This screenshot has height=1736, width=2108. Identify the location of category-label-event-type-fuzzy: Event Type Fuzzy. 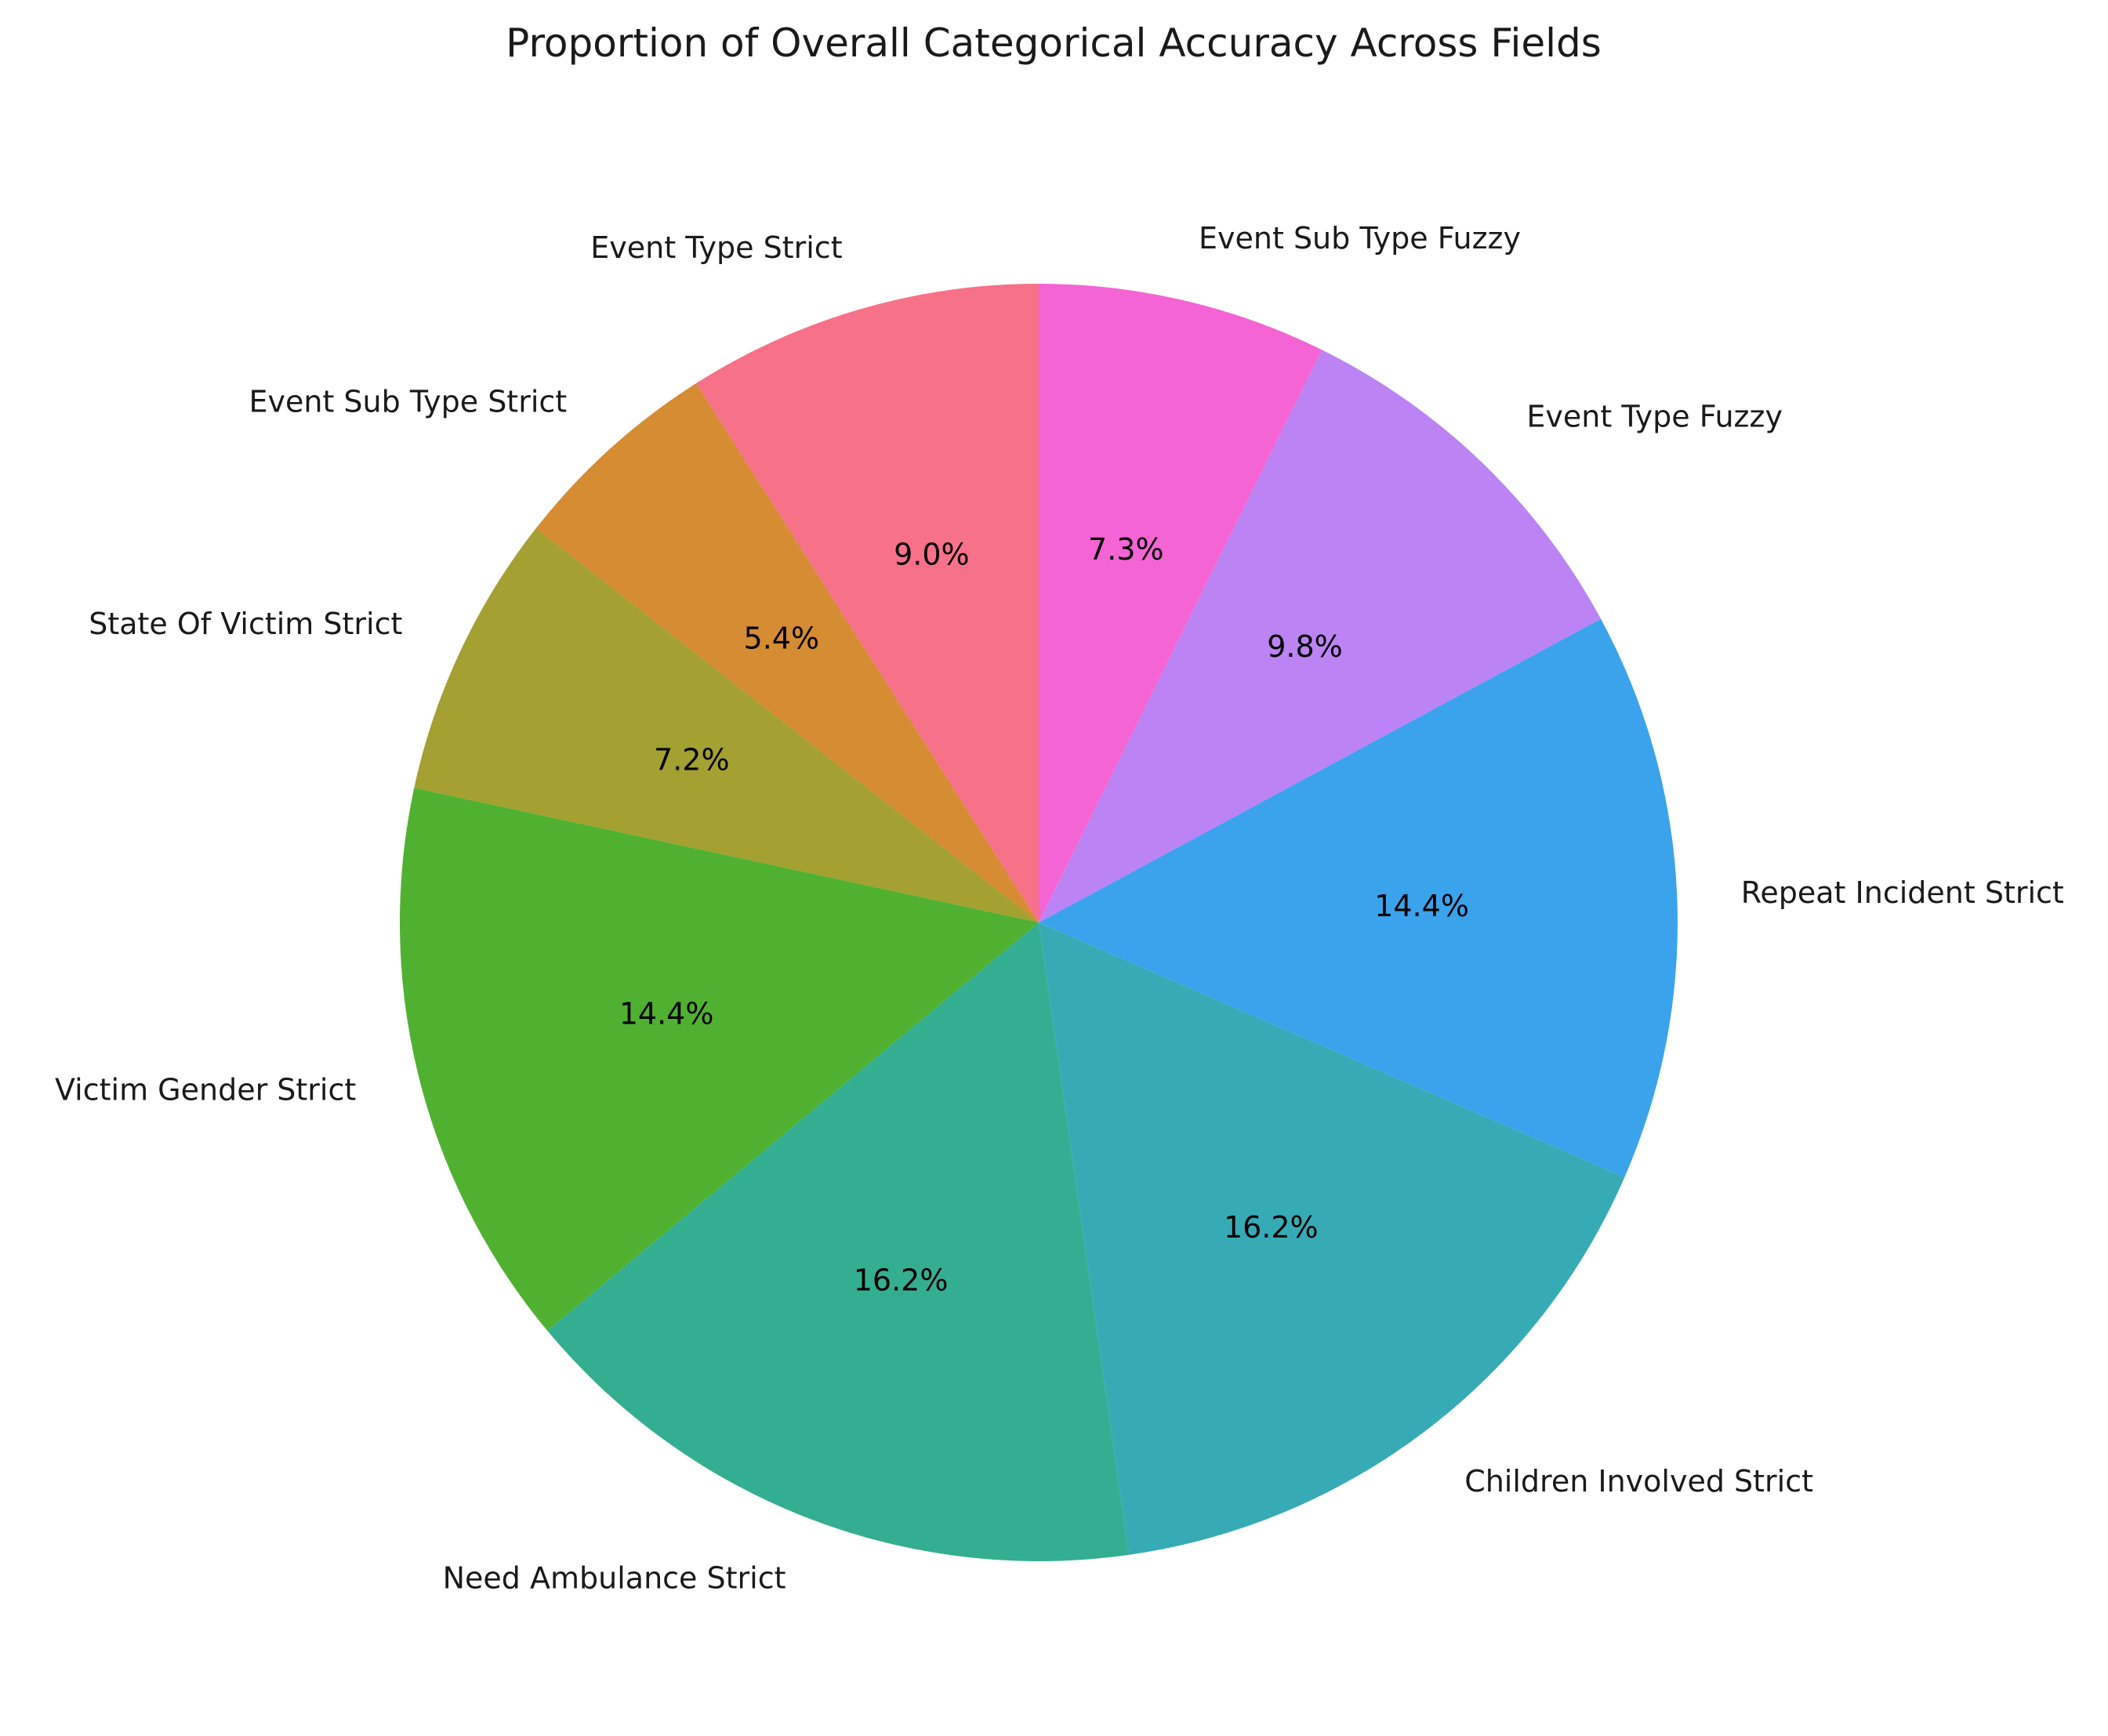
(1654, 417).